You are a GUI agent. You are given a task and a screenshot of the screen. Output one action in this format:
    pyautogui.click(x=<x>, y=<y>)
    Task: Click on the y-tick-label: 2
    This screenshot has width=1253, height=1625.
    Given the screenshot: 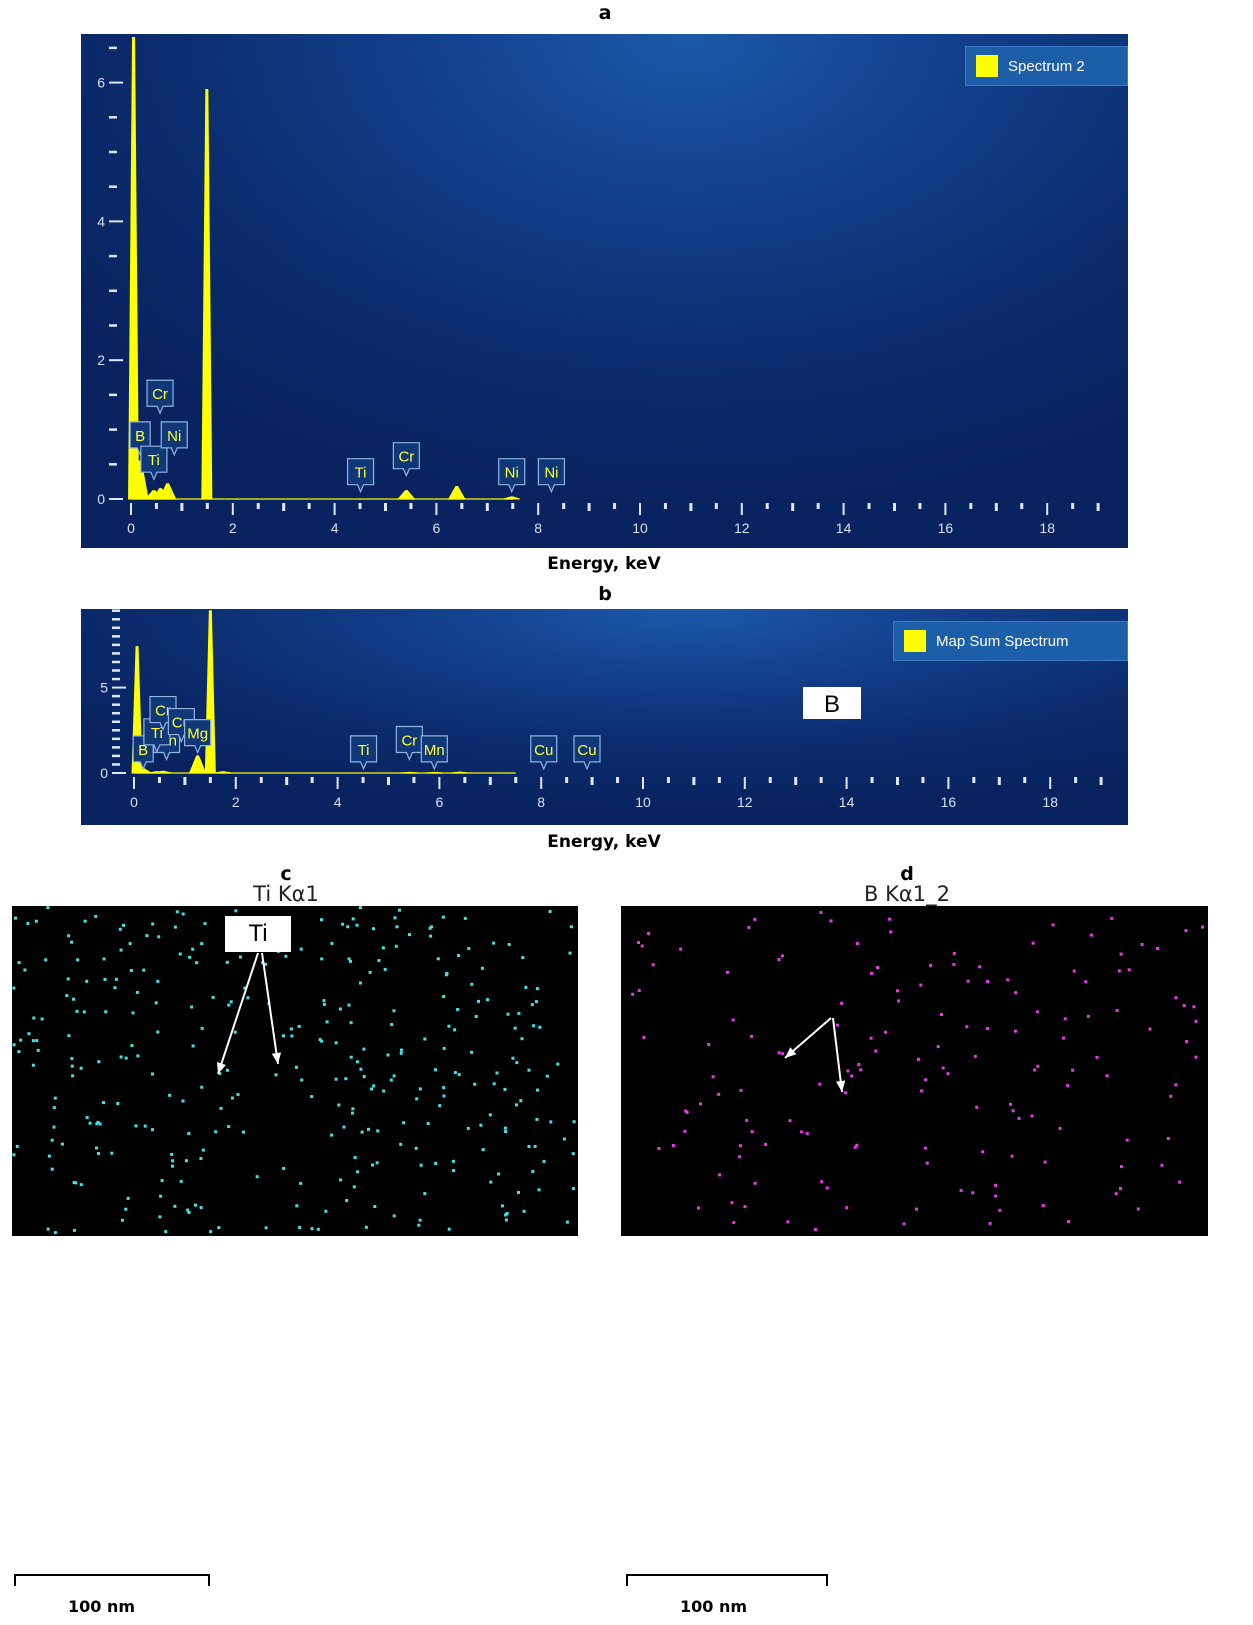 What is the action you would take?
    pyautogui.click(x=101, y=360)
    